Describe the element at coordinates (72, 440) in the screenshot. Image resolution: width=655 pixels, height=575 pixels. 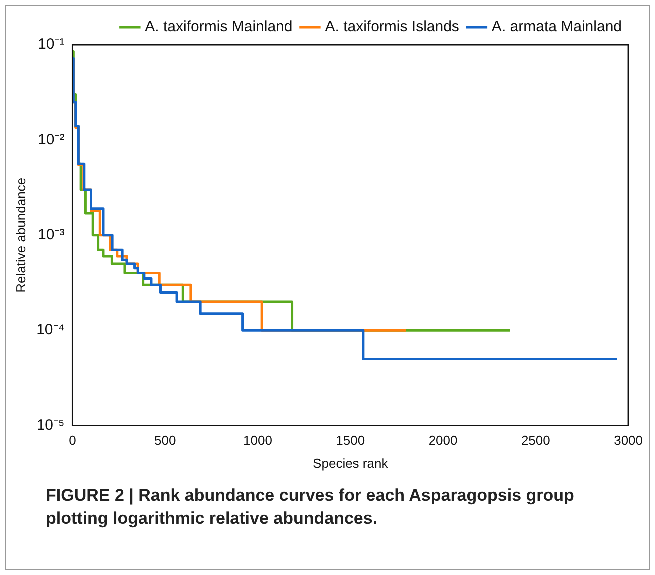
I see `x-tick-label: 0` at that location.